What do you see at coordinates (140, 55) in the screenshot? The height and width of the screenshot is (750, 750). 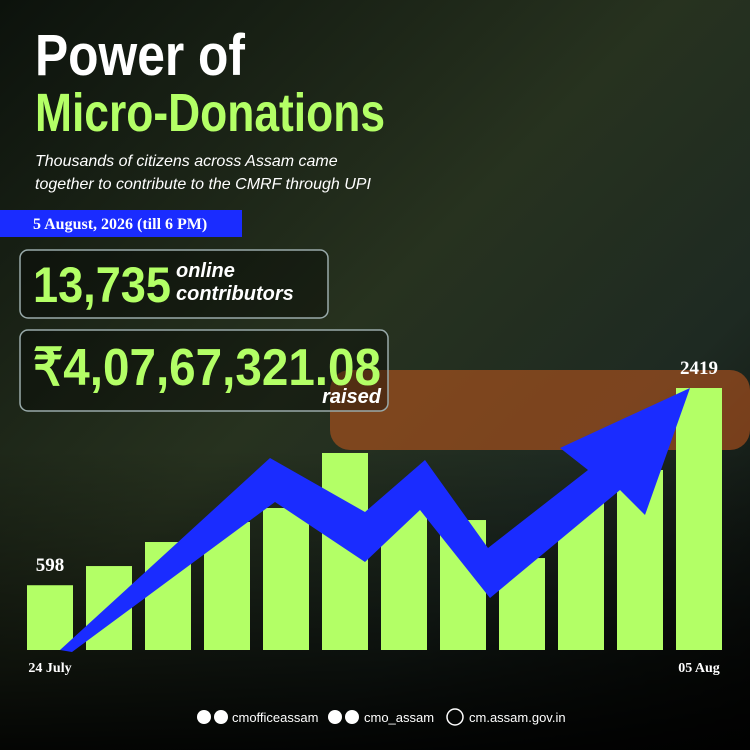 I see `title-line1: Power of` at bounding box center [140, 55].